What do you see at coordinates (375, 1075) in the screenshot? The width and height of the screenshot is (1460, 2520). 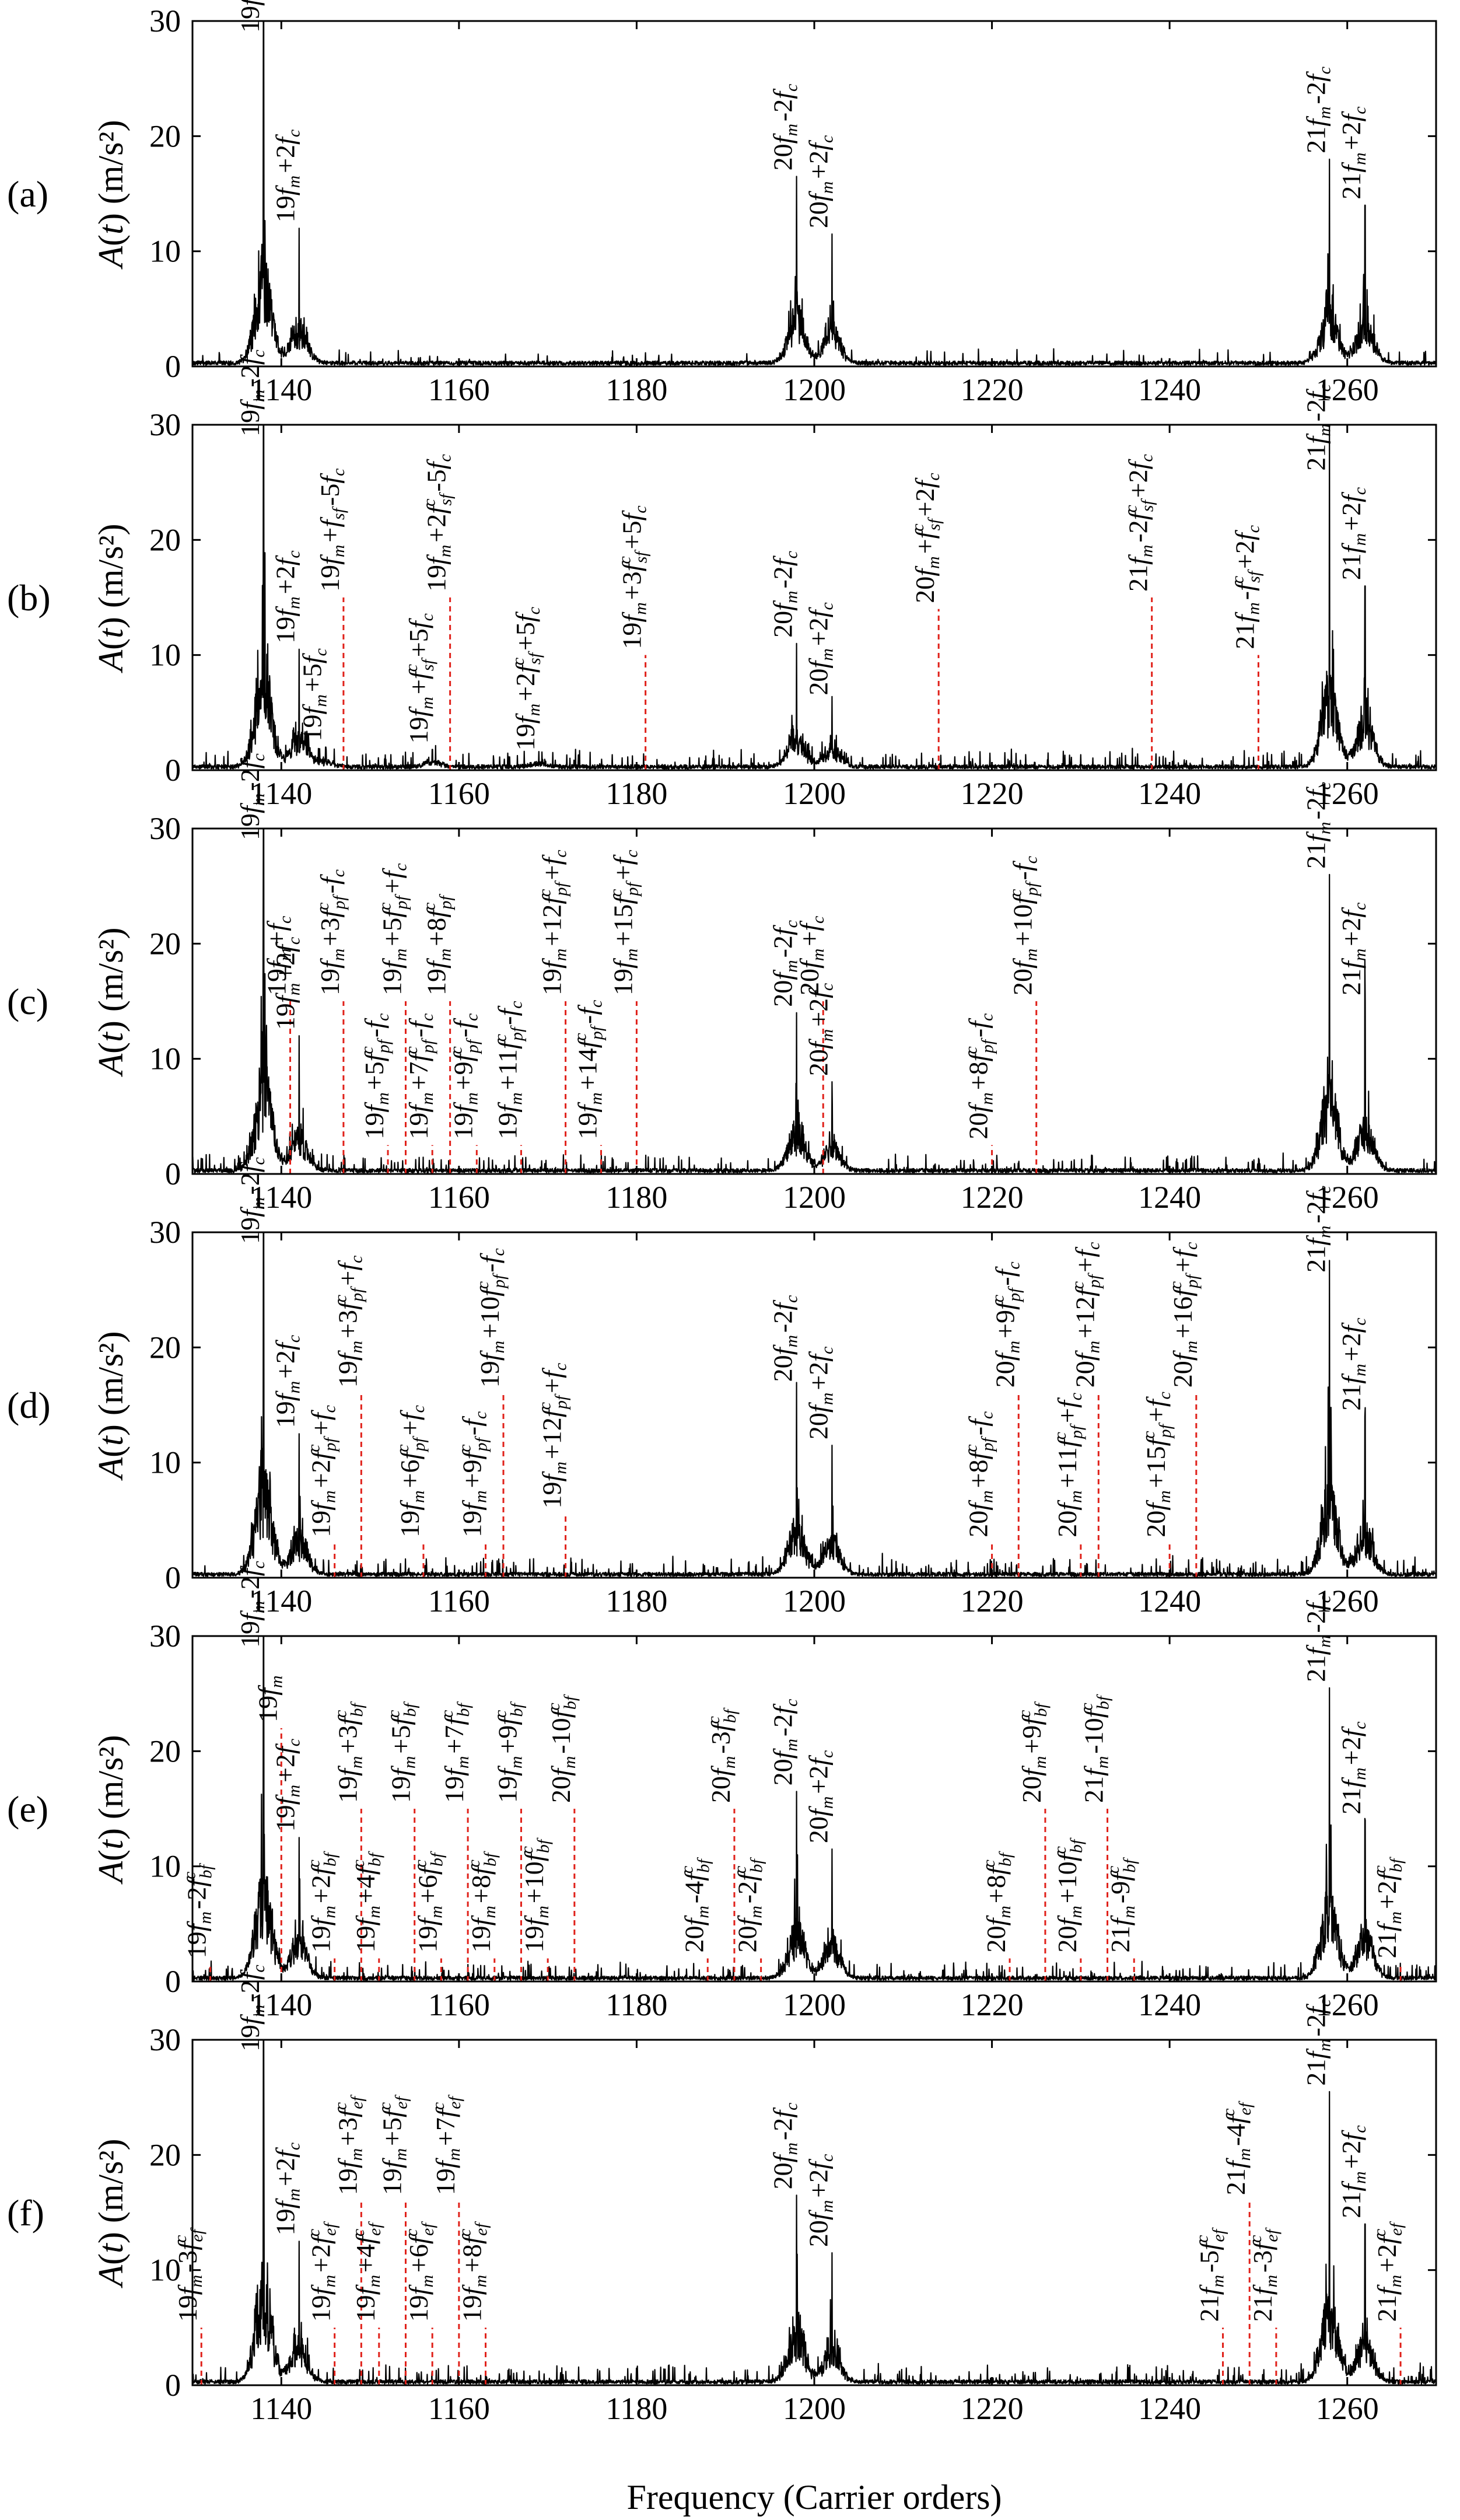 I see `peak-annotation: 19fm +5fcpf -fc` at bounding box center [375, 1075].